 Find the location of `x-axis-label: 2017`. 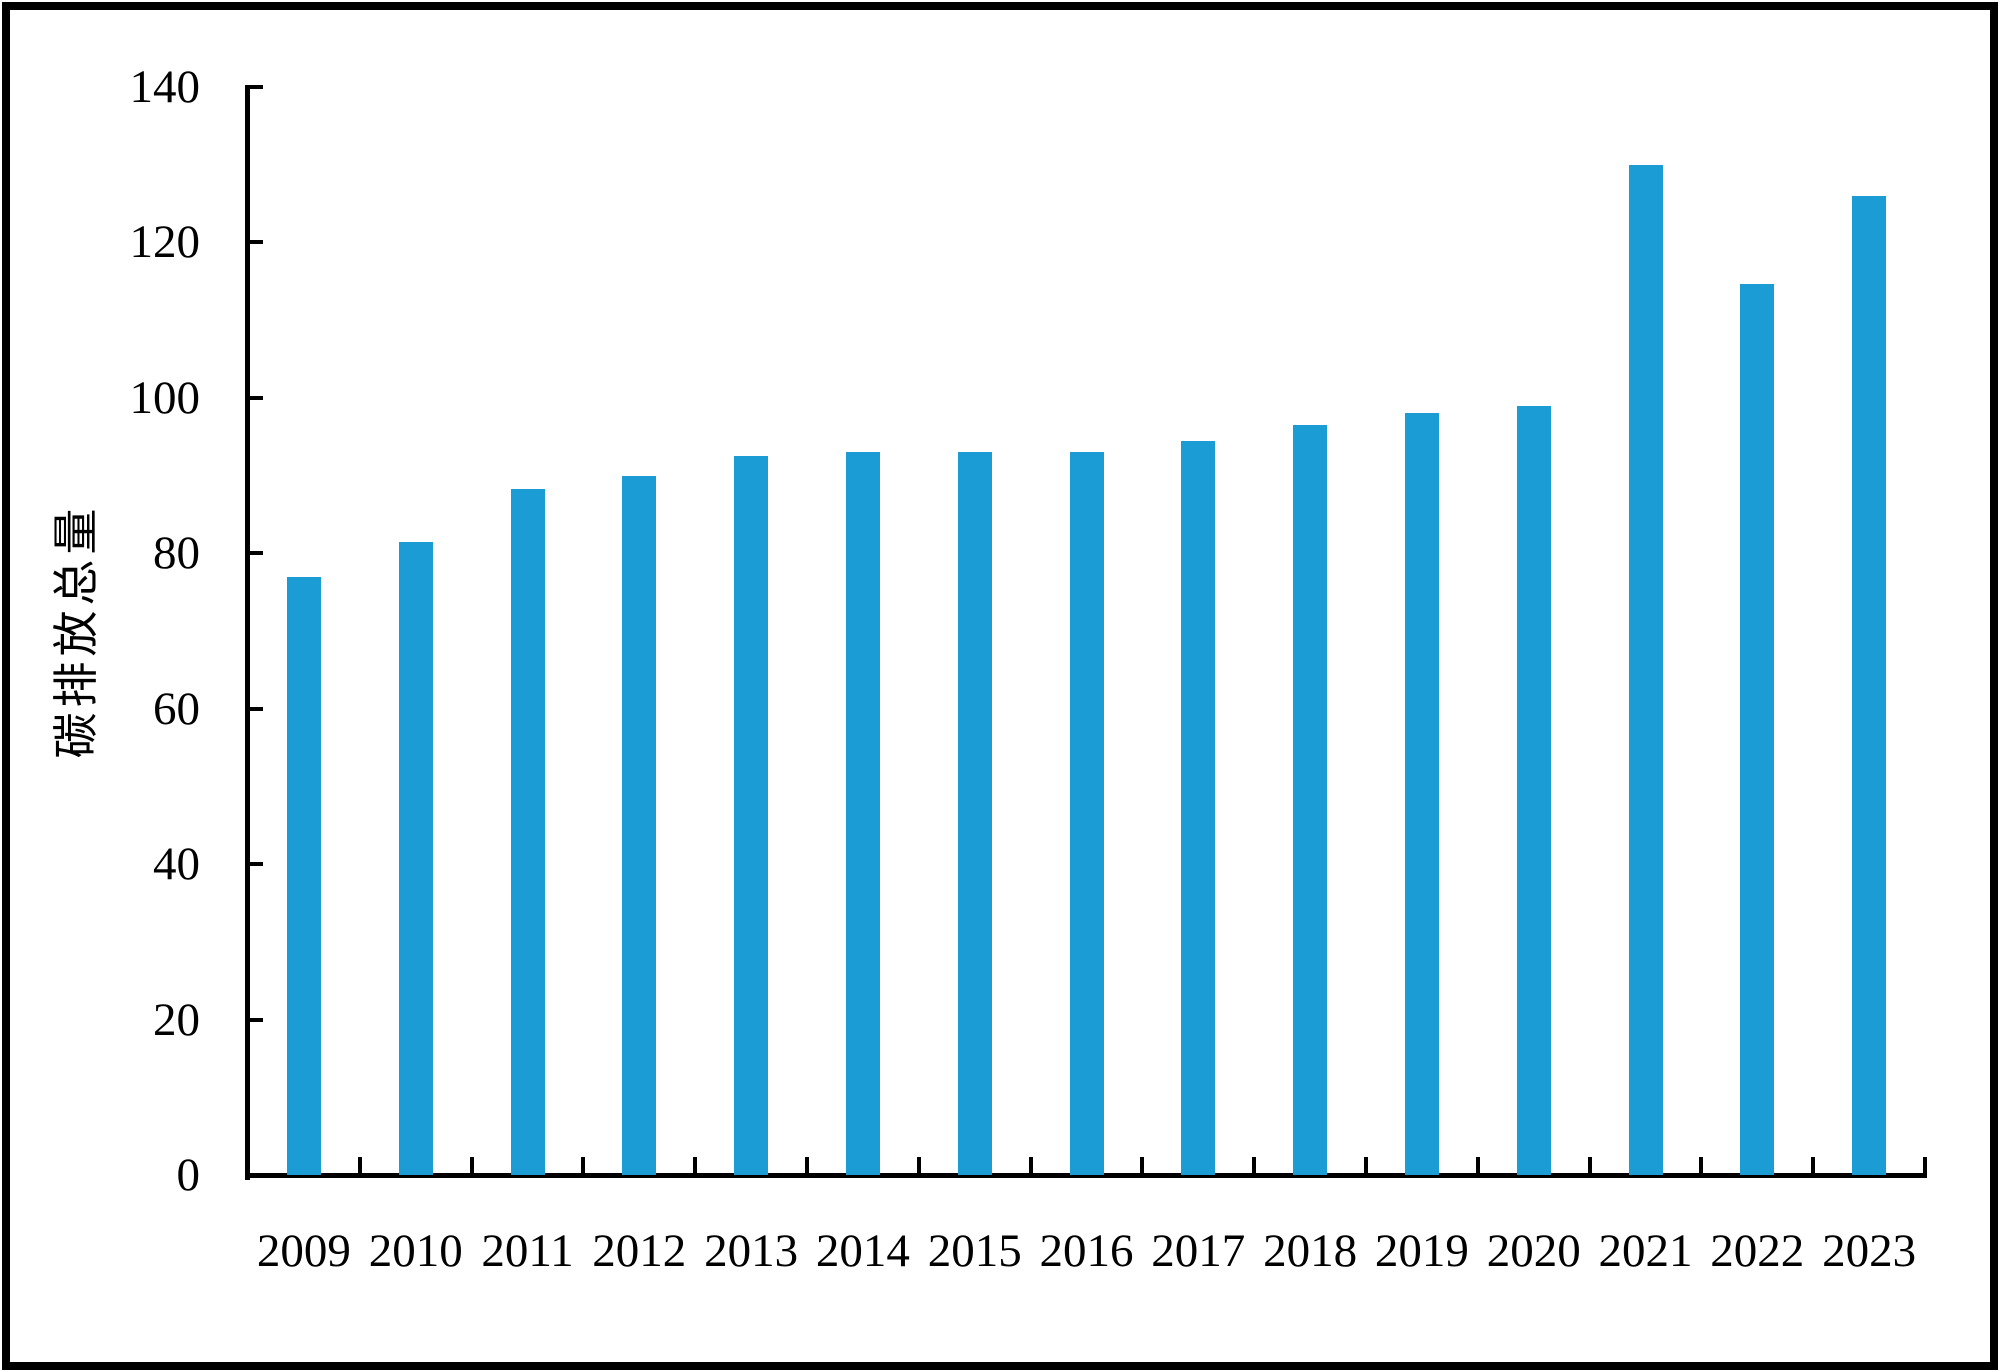

x-axis-label: 2017 is located at coordinates (1198, 1251).